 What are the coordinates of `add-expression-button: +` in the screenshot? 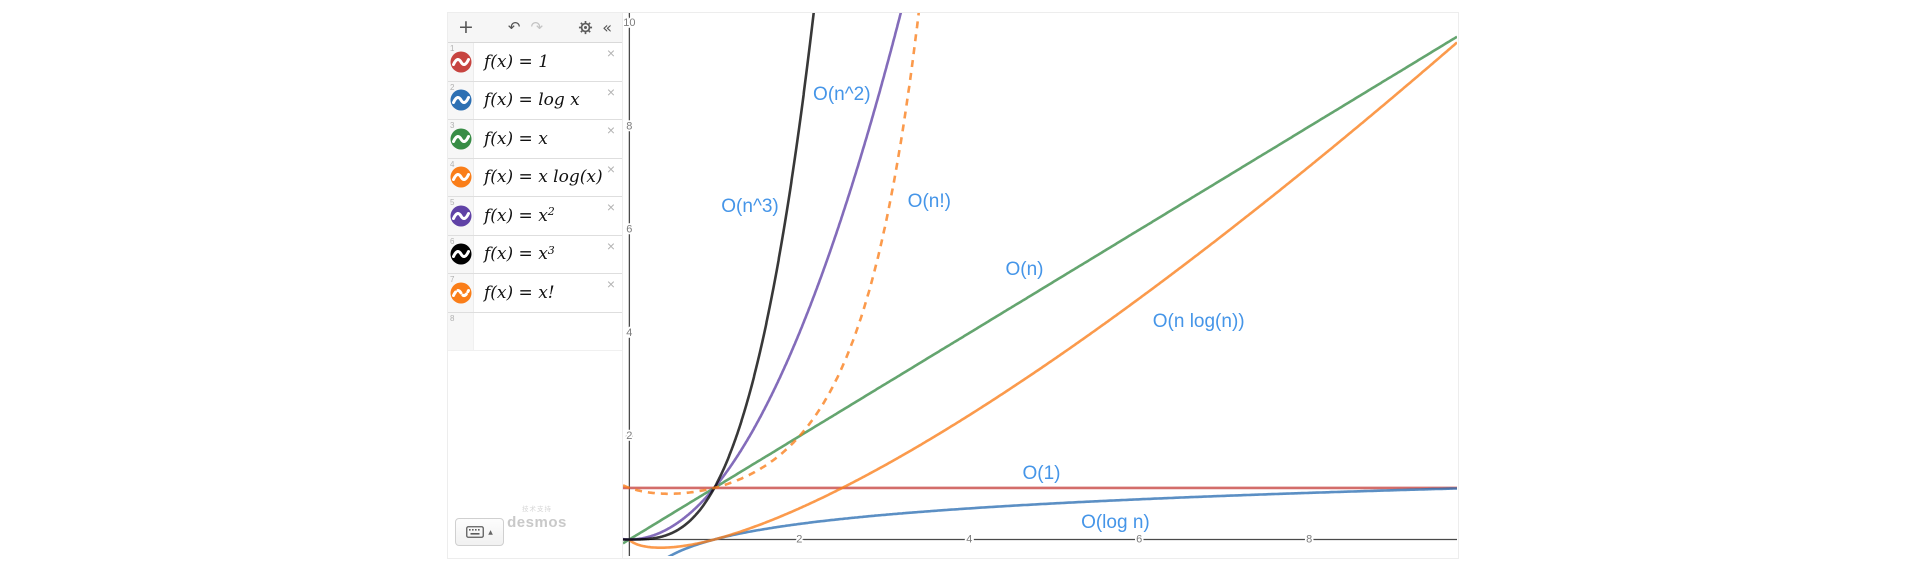 It's located at (466, 27).